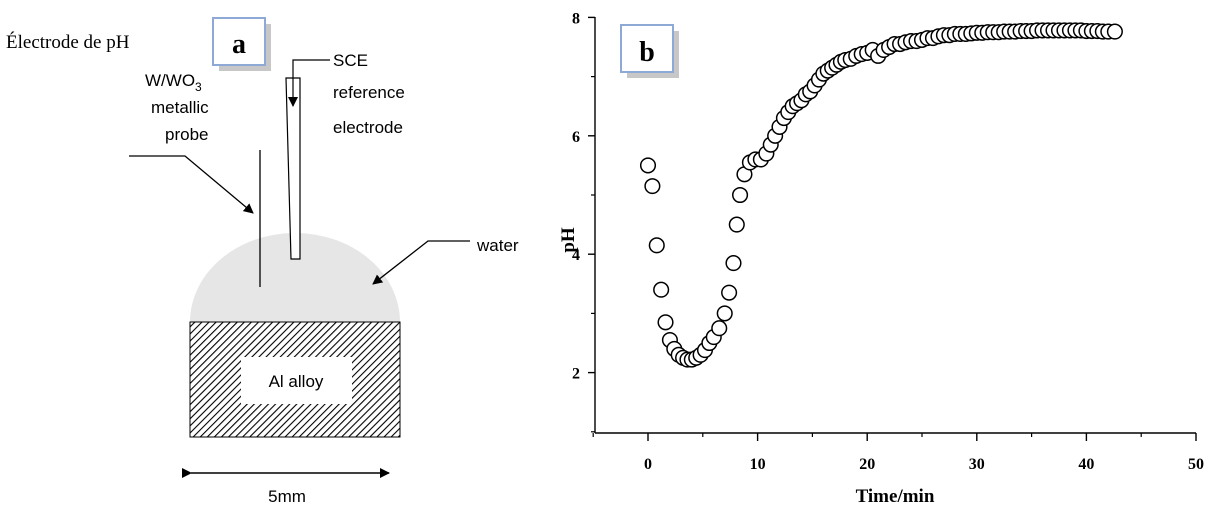 The width and height of the screenshot is (1211, 507). What do you see at coordinates (369, 92) in the screenshot?
I see `reference-label-line-2: reference` at bounding box center [369, 92].